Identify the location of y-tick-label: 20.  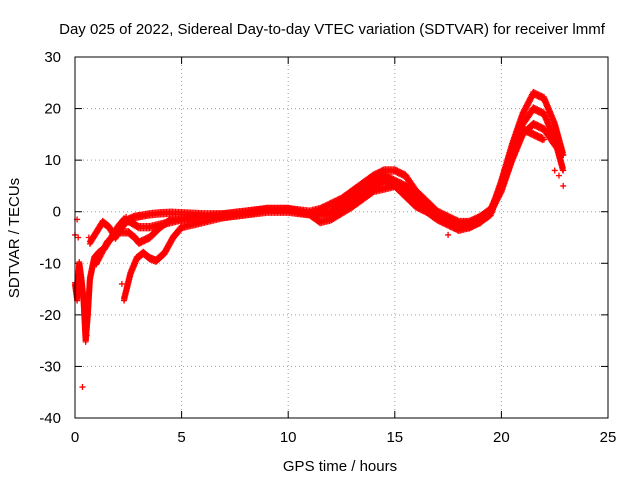
(52, 109).